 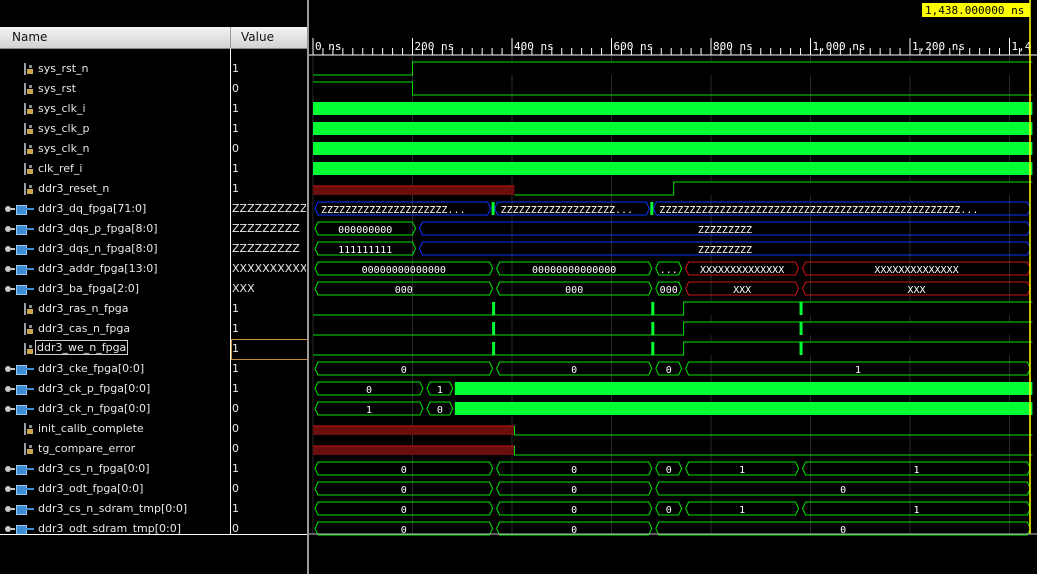 What do you see at coordinates (153, 489) in the screenshot?
I see `signal-row: ddr3_odt_fpga[0:0] 0` at bounding box center [153, 489].